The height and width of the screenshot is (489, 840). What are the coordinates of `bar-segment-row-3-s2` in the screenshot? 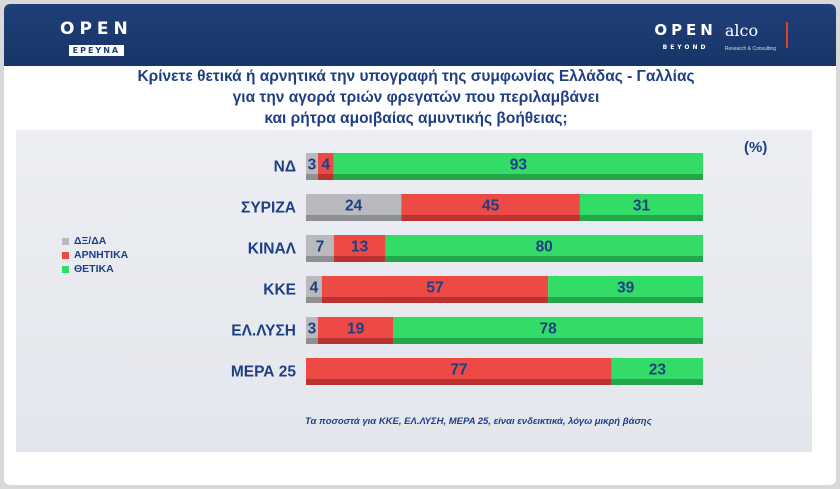 It's located at (625, 286).